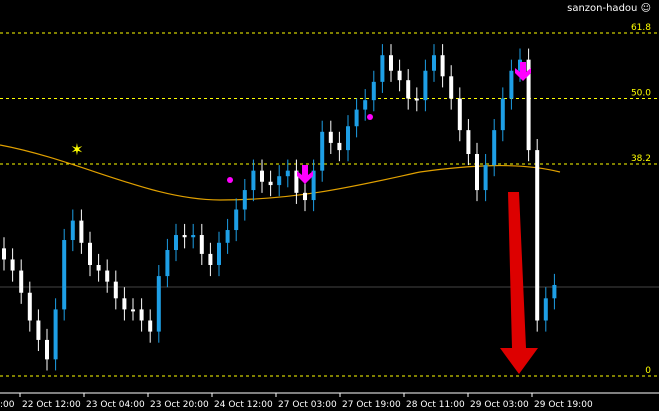 This screenshot has width=659, height=411. What do you see at coordinates (51, 405) in the screenshot?
I see `time-tick-label: 22 Oct 12:00` at bounding box center [51, 405].